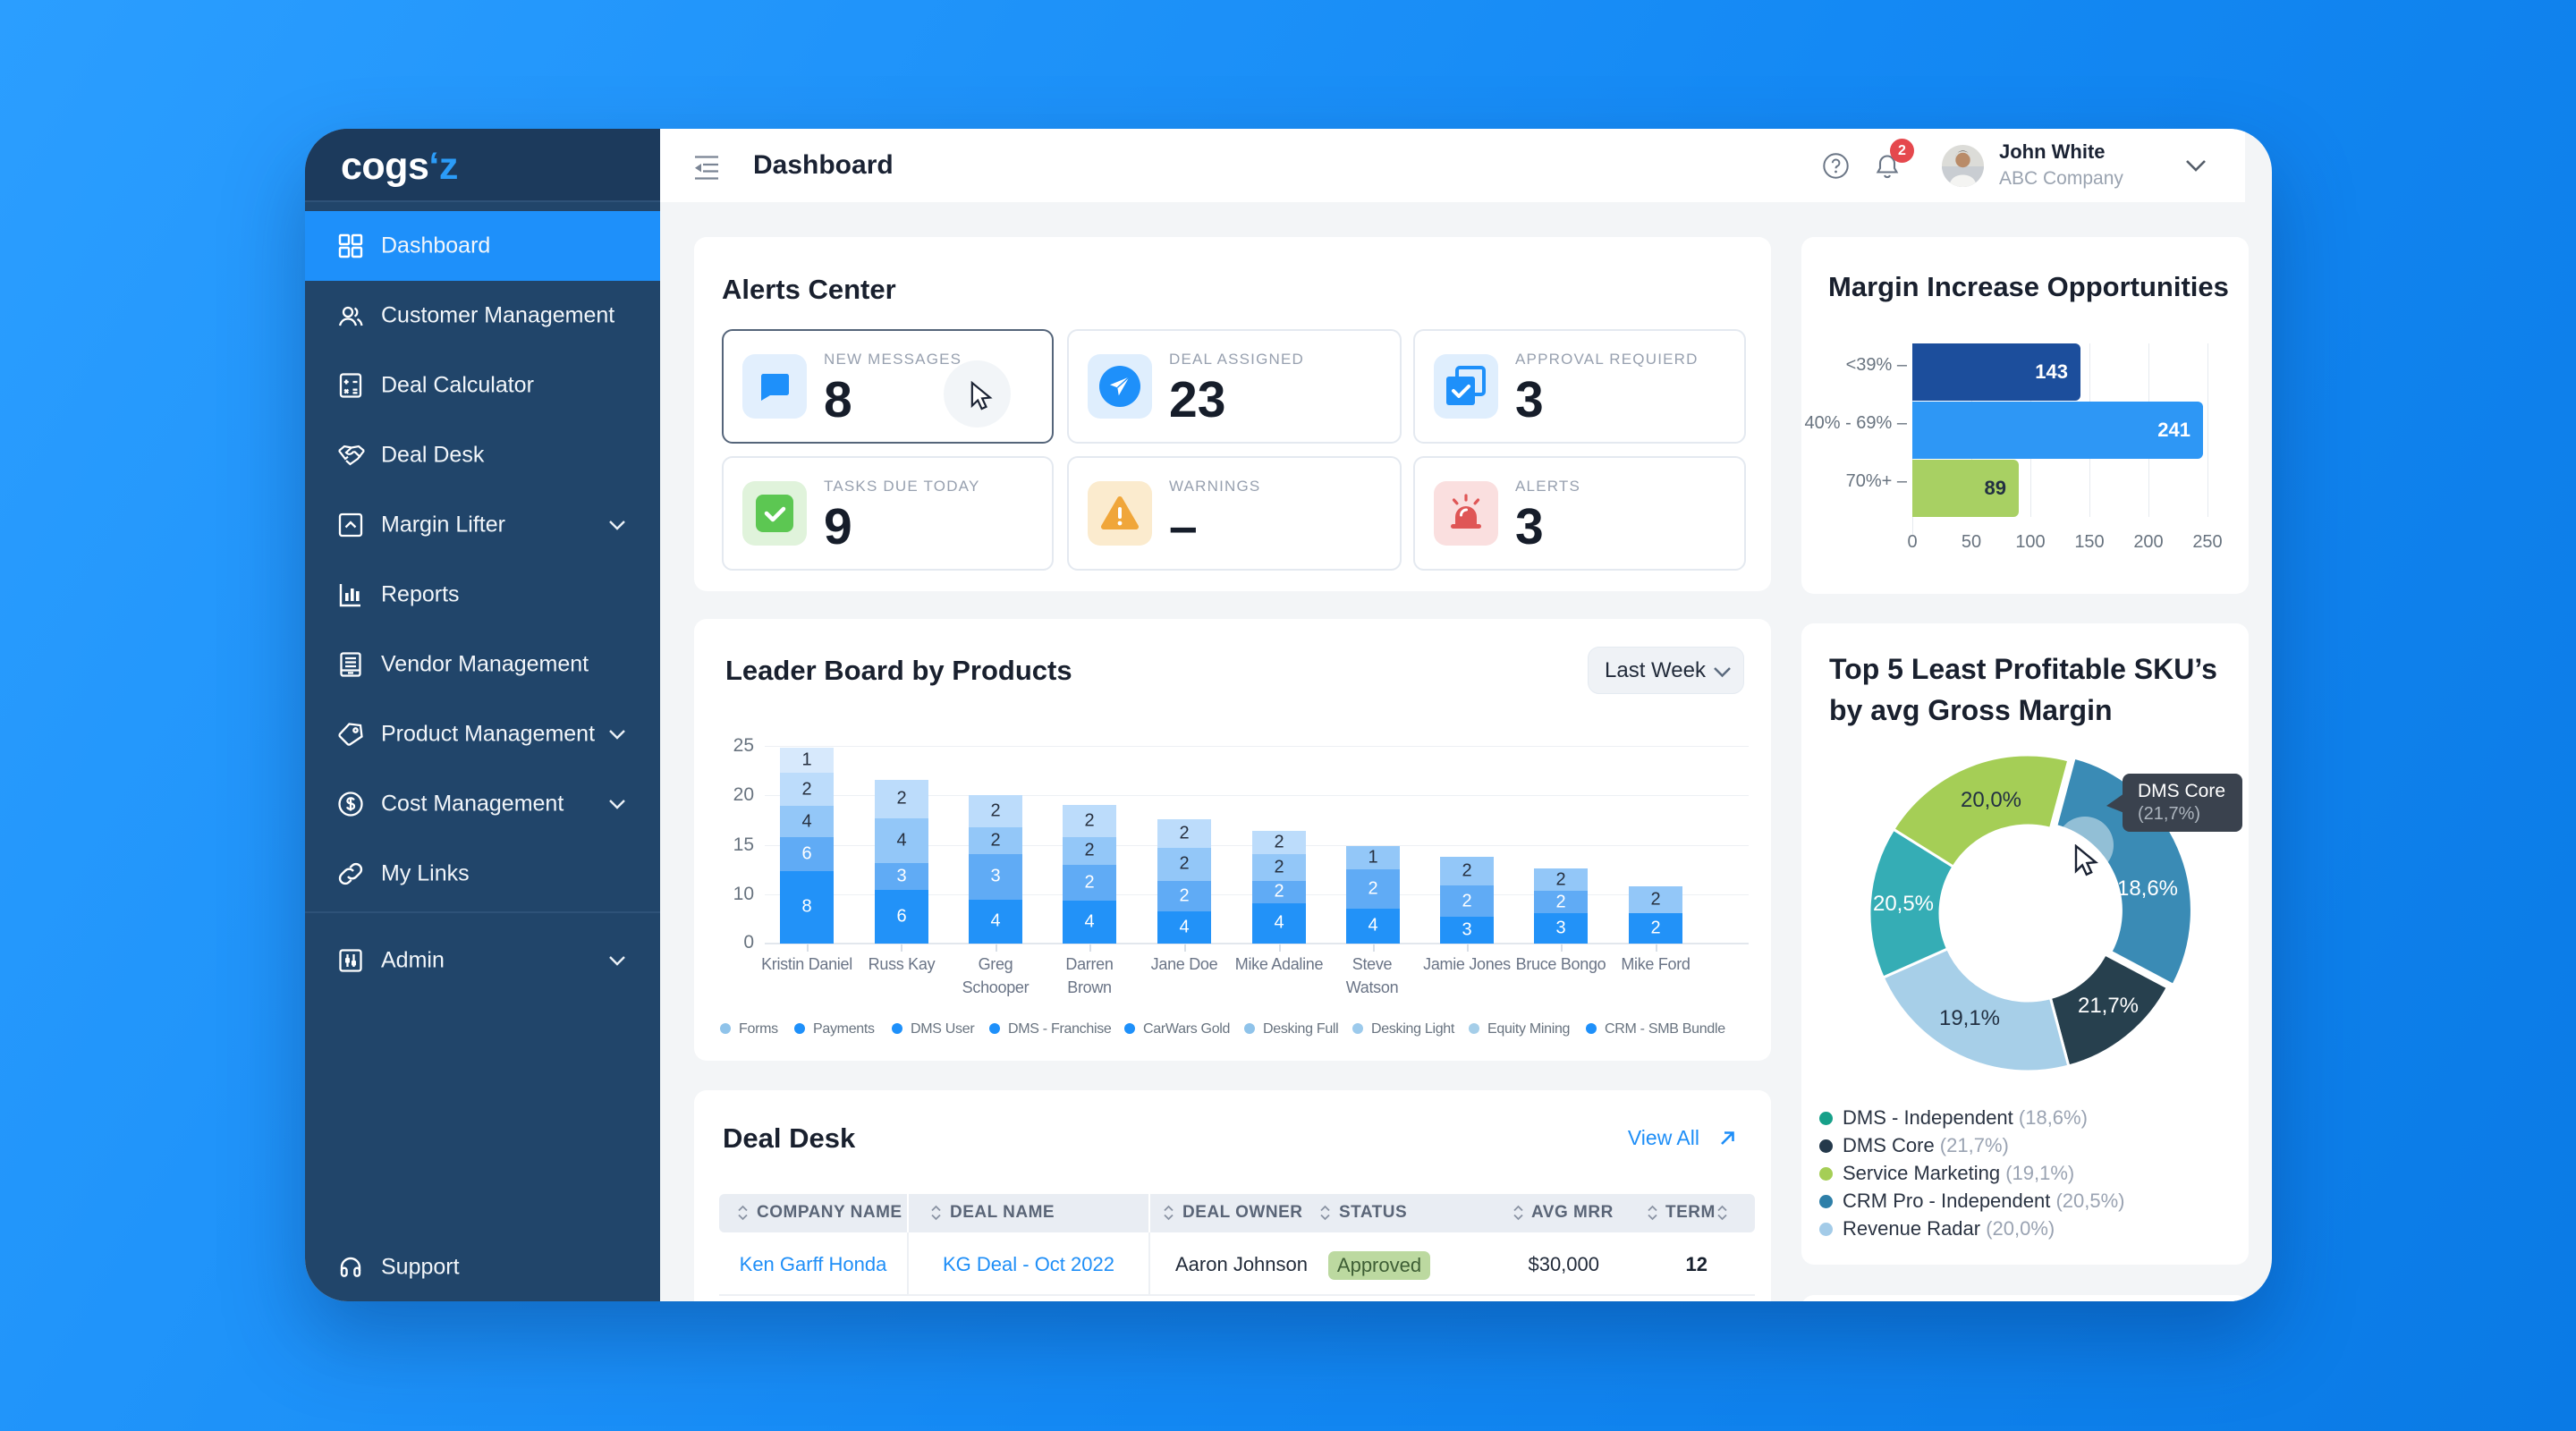 Image resolution: width=2576 pixels, height=1431 pixels. Describe the element at coordinates (2147, 889) in the screenshot. I see `svg-text: 18,6%` at that location.